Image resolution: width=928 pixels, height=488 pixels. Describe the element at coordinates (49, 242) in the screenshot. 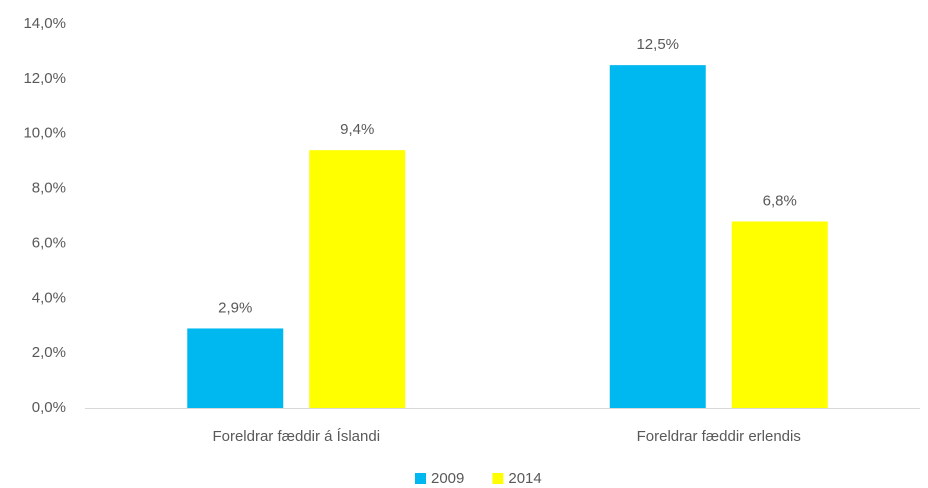

I see `y-tick-label: 6,0%` at that location.